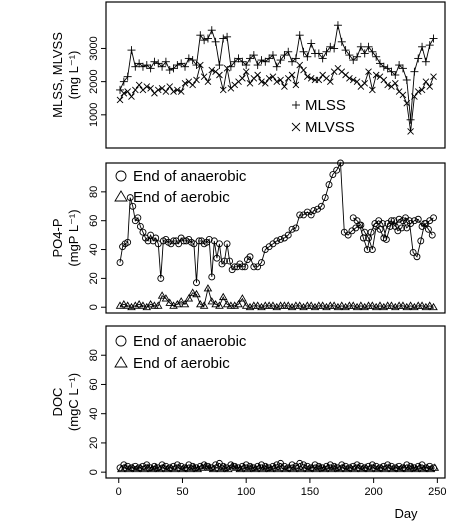 The width and height of the screenshot is (474, 523). Describe the element at coordinates (121, 362) in the screenshot. I see `legend-marker-aerobic` at that location.